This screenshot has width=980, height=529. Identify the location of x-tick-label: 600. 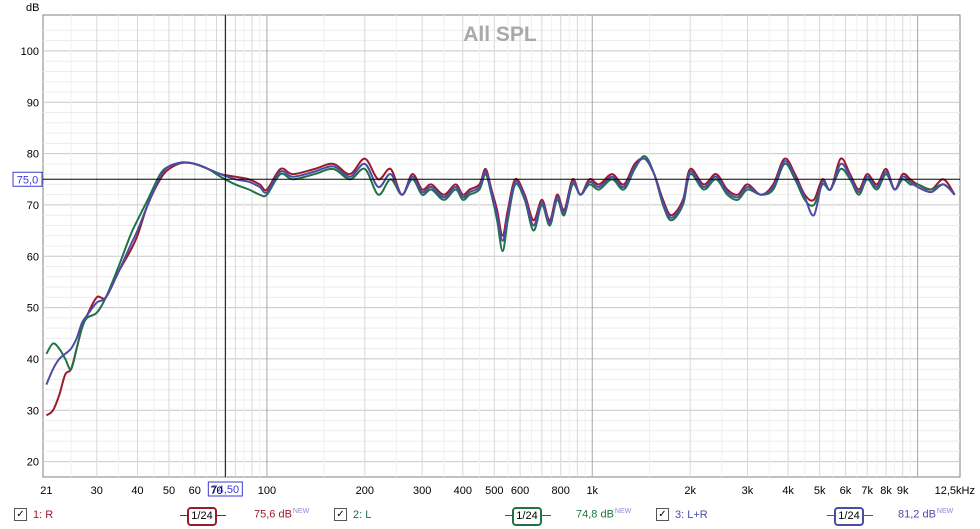
(520, 491).